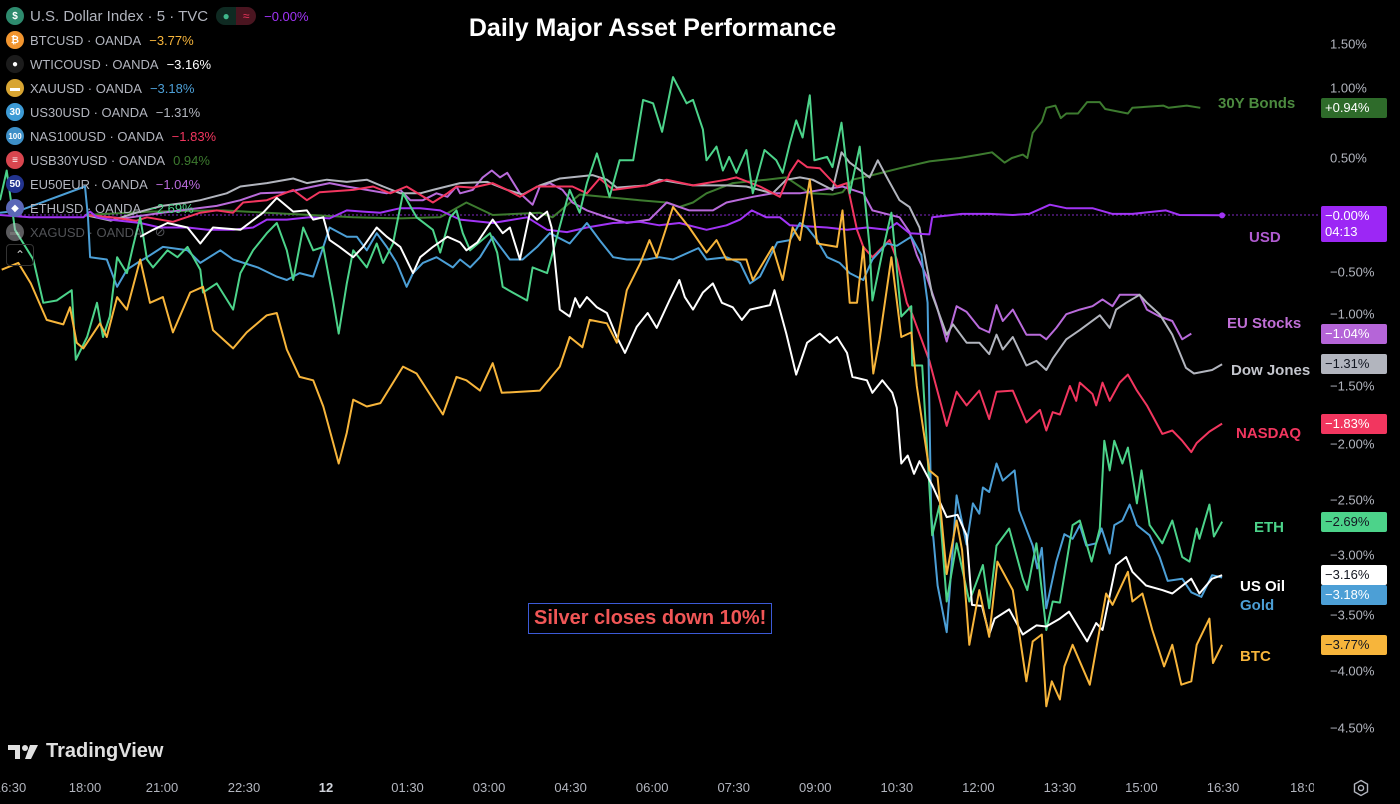 Image resolution: width=1400 pixels, height=804 pixels. What do you see at coordinates (650, 618) in the screenshot?
I see `silver-annotation: Silver closes down 10%!` at bounding box center [650, 618].